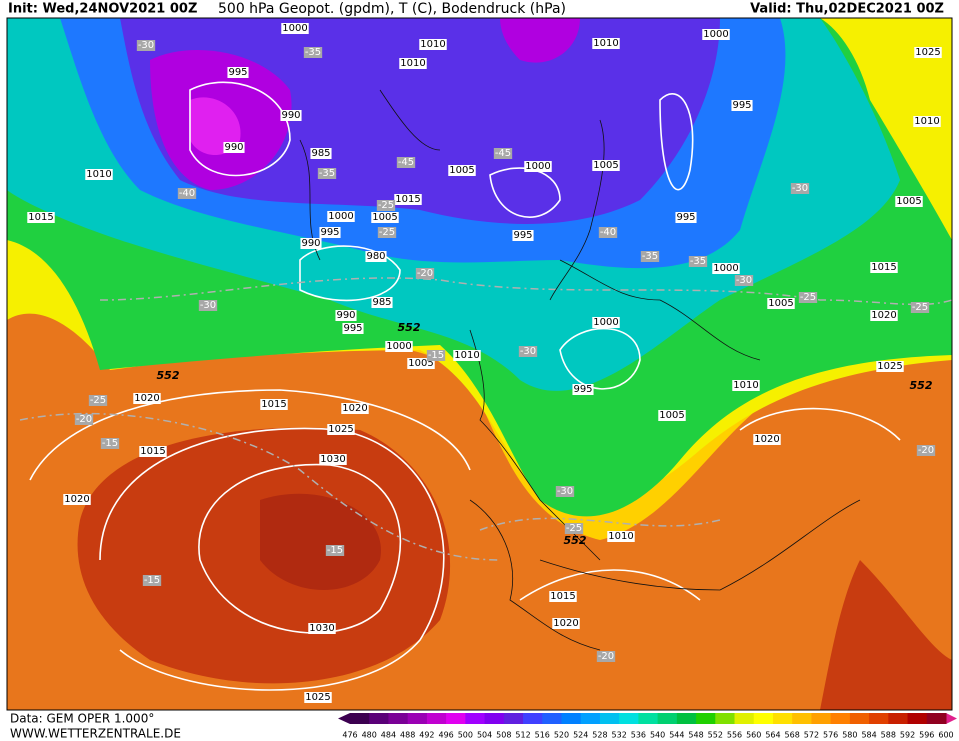  I want to click on colorbar-label: 548, so click(695, 735).